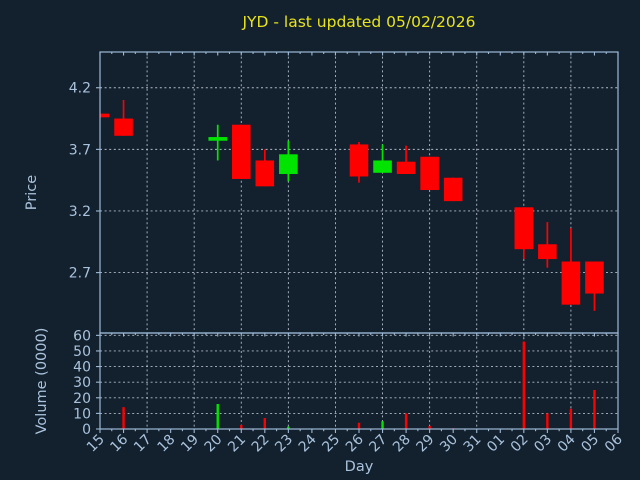 The height and width of the screenshot is (480, 640). Describe the element at coordinates (237, 444) in the screenshot. I see `x-tick-label: 21` at that location.